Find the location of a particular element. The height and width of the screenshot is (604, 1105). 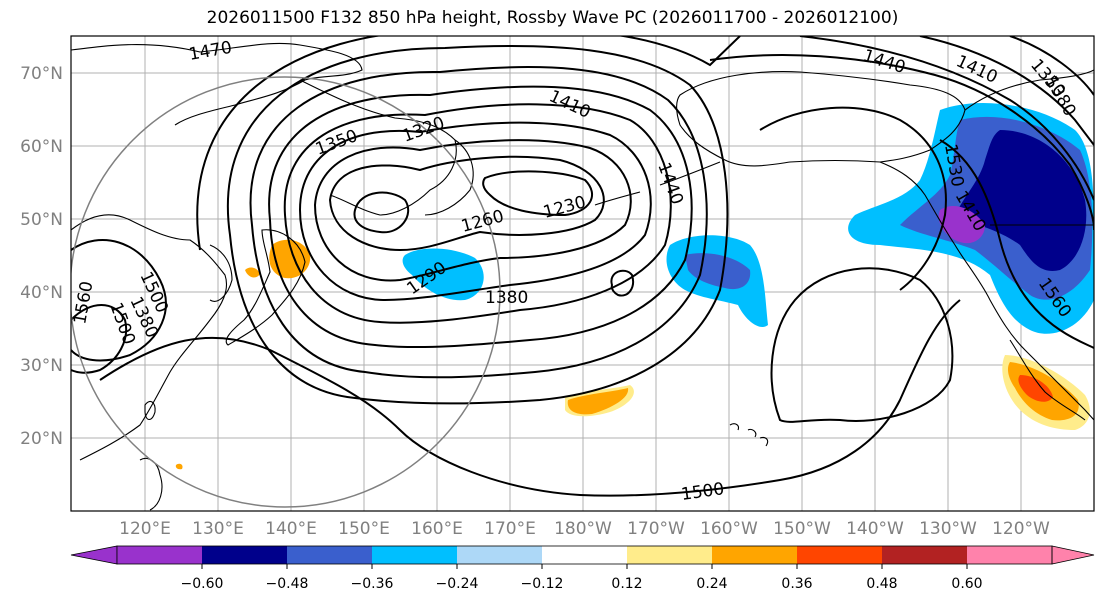

colorbar-tick-label: 0.48 is located at coordinates (881, 584).